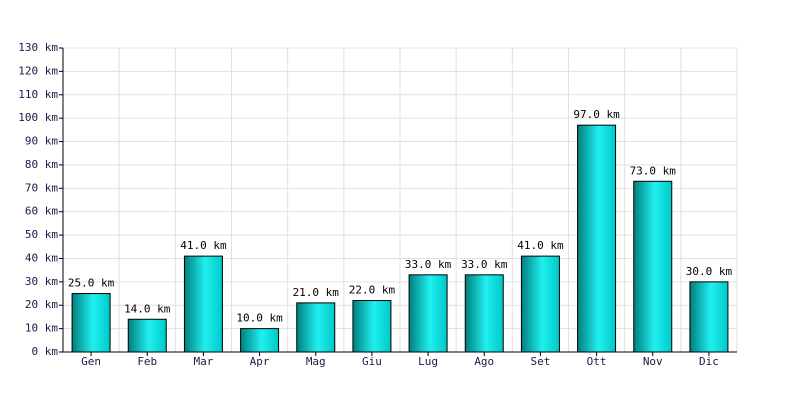 The width and height of the screenshot is (800, 400). What do you see at coordinates (260, 361) in the screenshot?
I see `x-tick-label: Apr` at bounding box center [260, 361].